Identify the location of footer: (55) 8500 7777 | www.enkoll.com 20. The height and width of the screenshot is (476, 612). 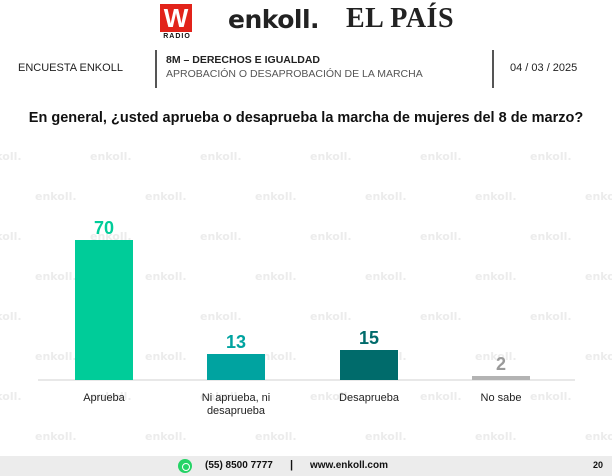
(306, 466).